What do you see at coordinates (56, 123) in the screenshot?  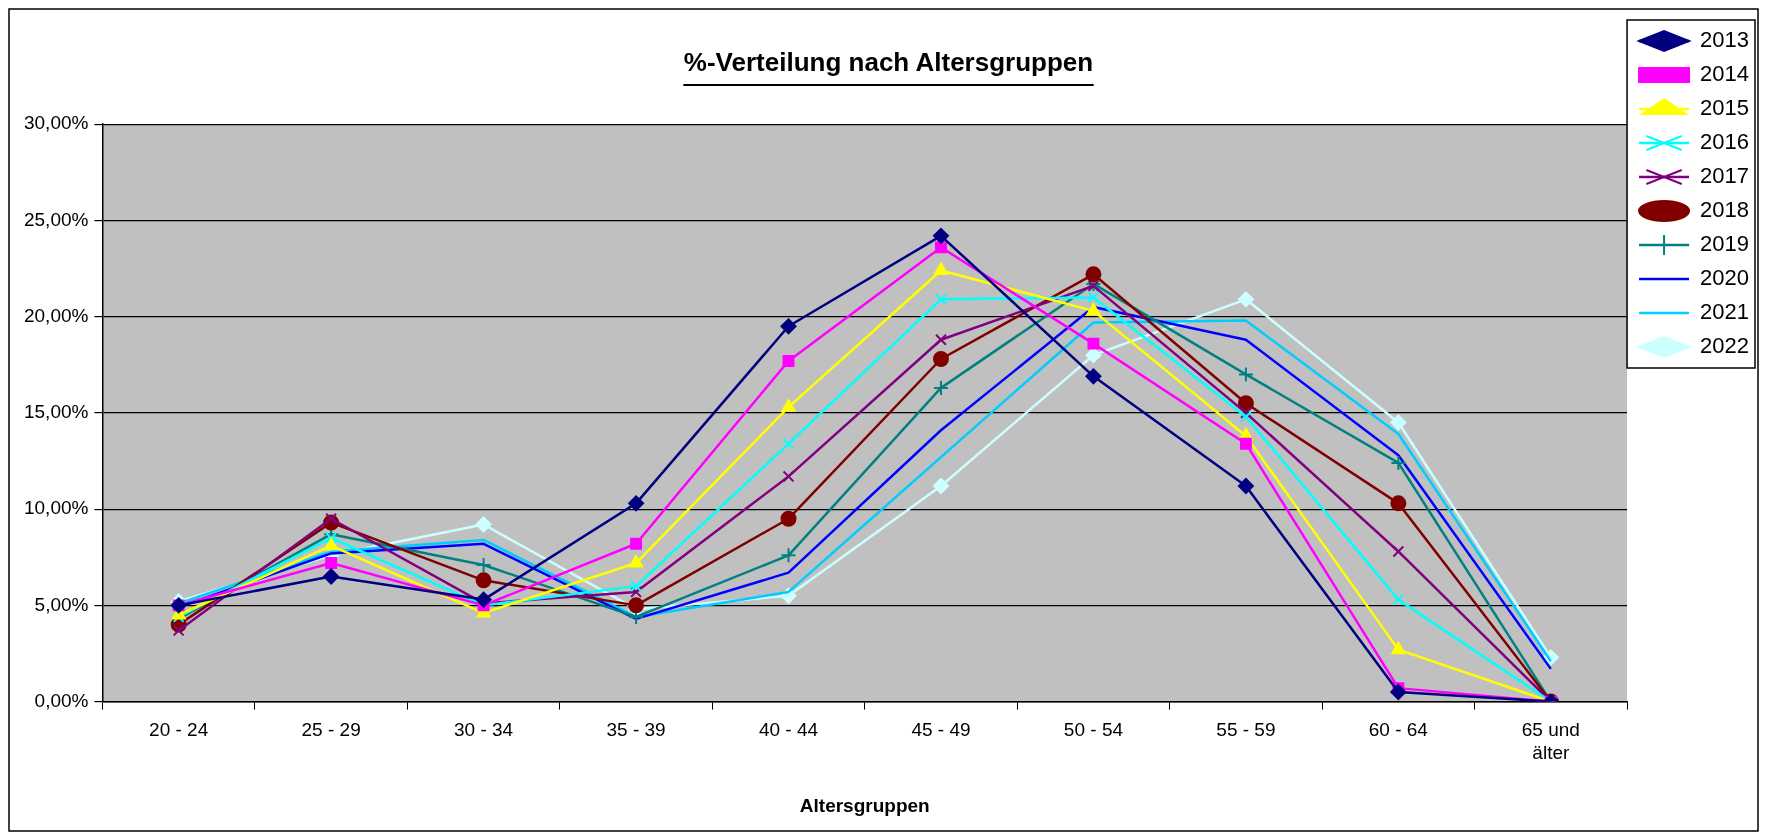 I see `y-tick-label: 30,00%` at bounding box center [56, 123].